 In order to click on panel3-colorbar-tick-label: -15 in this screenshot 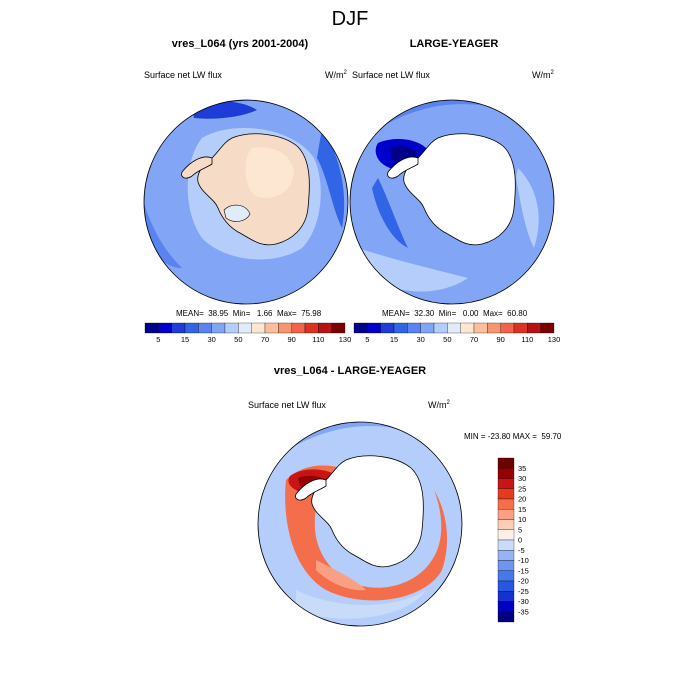, I will do `click(523, 570)`.